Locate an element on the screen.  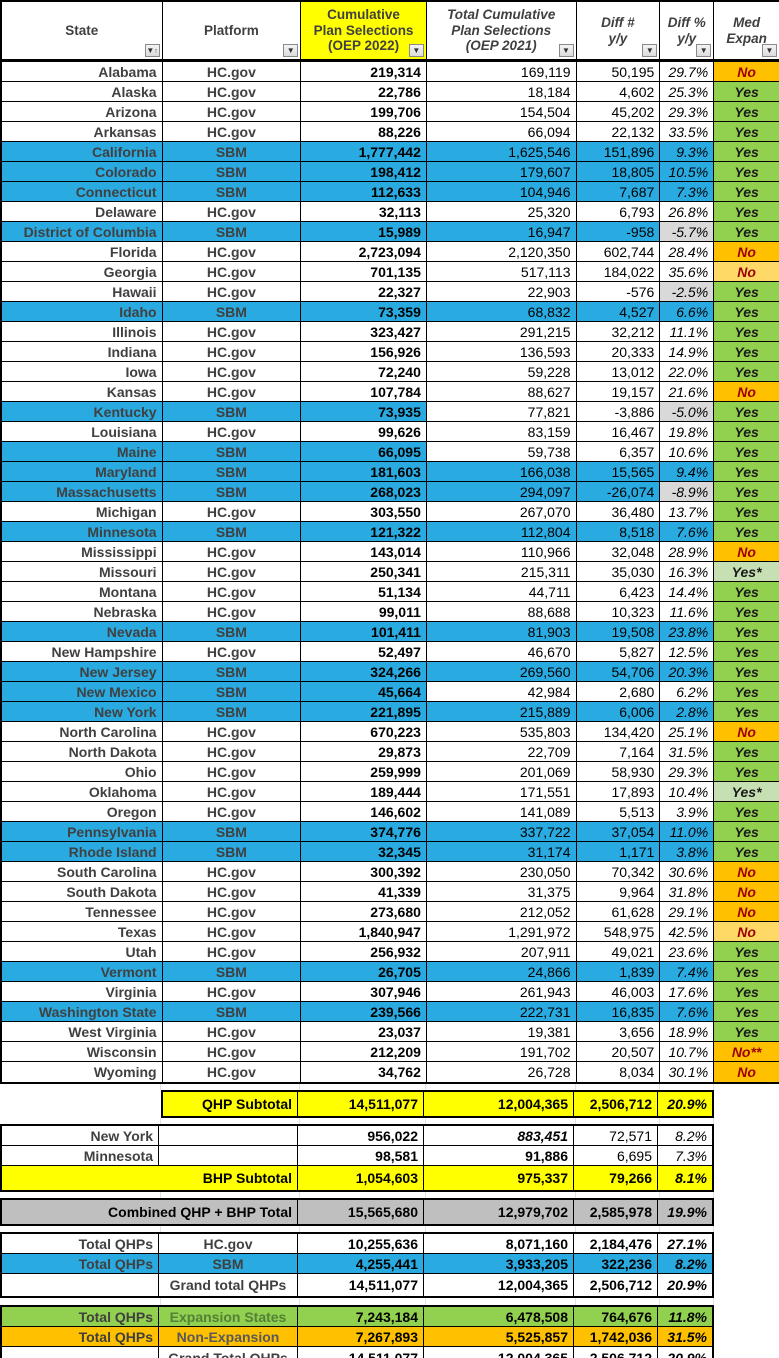
cell-diff-percent: -8.9% is located at coordinates (687, 492).